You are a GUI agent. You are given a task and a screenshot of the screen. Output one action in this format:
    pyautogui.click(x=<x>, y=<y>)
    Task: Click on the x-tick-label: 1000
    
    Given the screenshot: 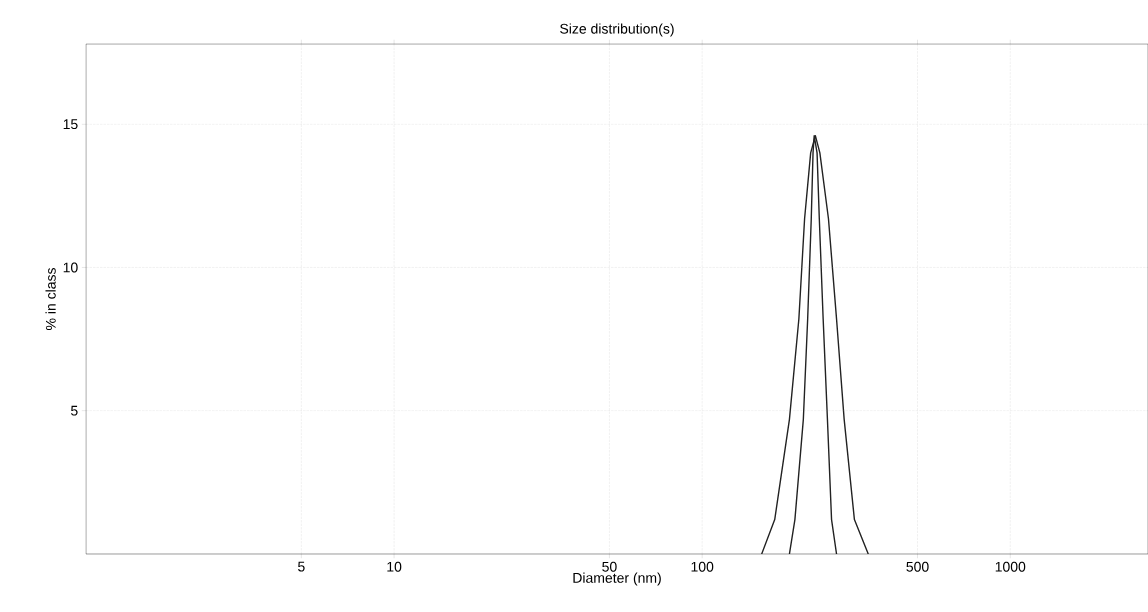 What is the action you would take?
    pyautogui.click(x=1010, y=566)
    